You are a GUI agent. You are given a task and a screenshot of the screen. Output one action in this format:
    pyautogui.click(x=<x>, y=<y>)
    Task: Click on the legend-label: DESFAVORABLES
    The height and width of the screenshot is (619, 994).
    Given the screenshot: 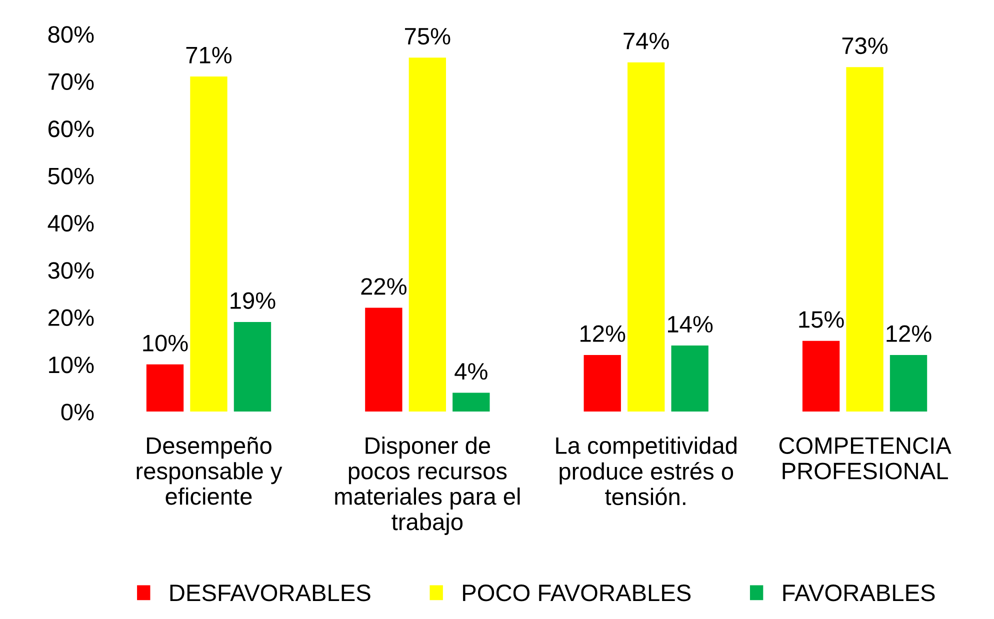 What is the action you would take?
    pyautogui.click(x=270, y=593)
    